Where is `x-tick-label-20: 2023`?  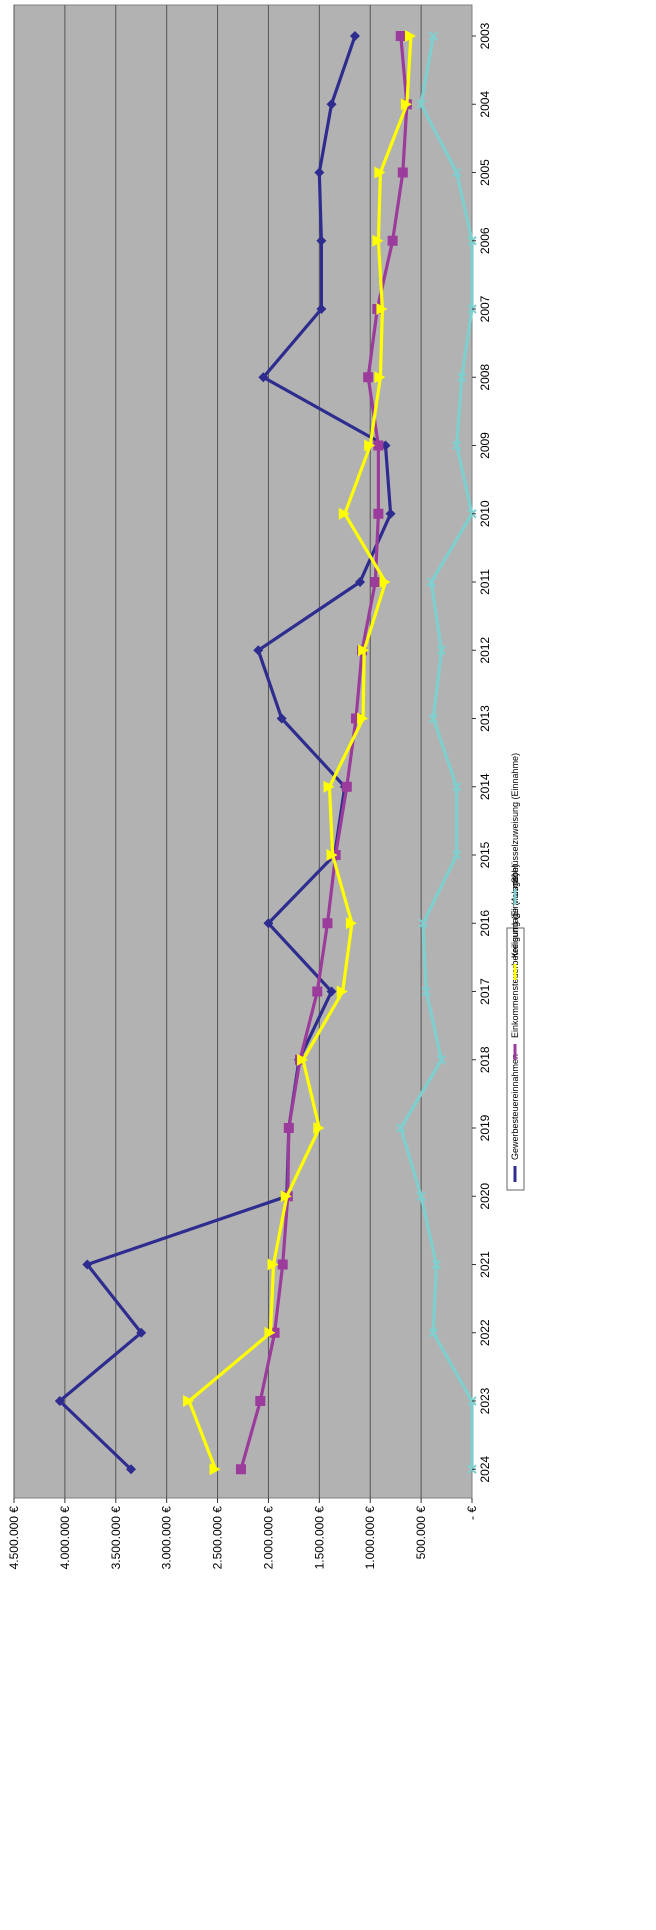
x-tick-label-20: 2023 is located at coordinates (485, 1400).